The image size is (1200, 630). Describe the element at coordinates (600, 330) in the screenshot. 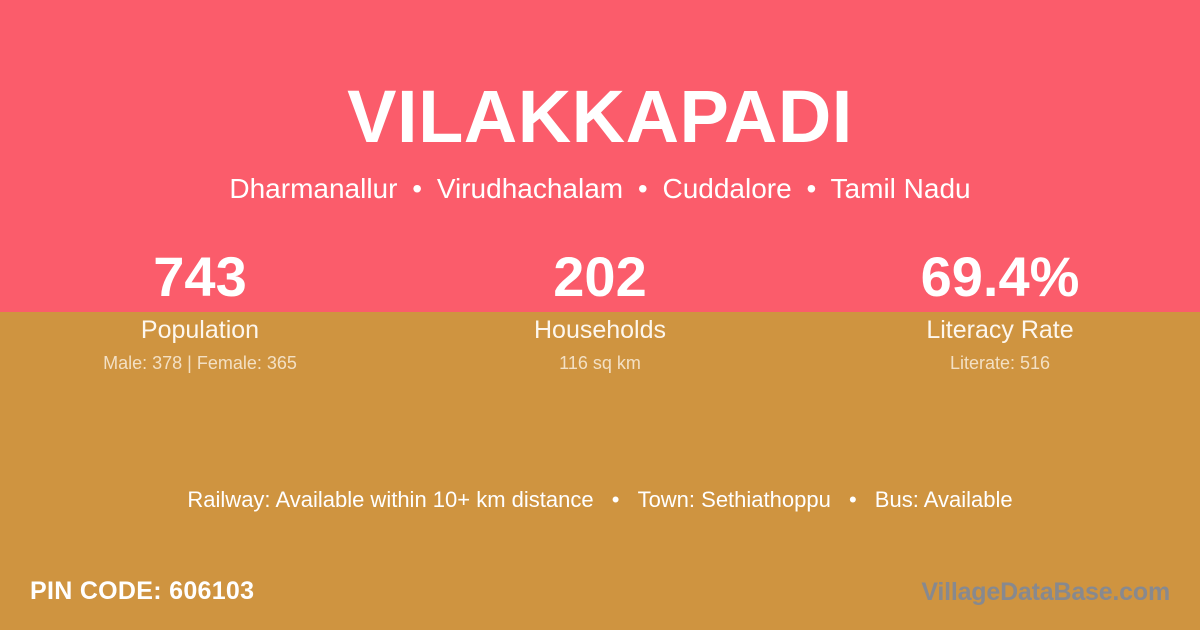

I see `stat-label: Households` at that location.